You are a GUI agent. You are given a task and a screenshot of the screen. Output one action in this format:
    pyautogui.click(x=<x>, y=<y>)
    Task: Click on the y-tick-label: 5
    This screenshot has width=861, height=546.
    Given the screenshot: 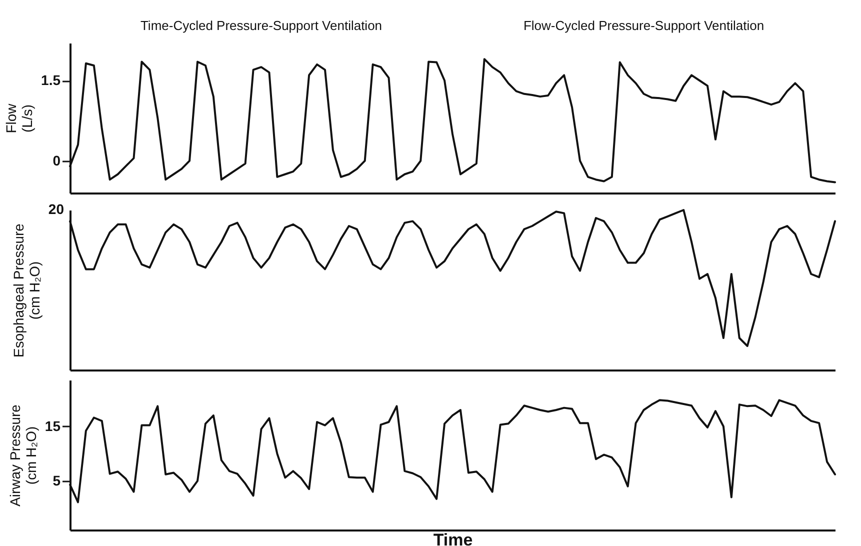 What is the action you would take?
    pyautogui.click(x=56, y=480)
    